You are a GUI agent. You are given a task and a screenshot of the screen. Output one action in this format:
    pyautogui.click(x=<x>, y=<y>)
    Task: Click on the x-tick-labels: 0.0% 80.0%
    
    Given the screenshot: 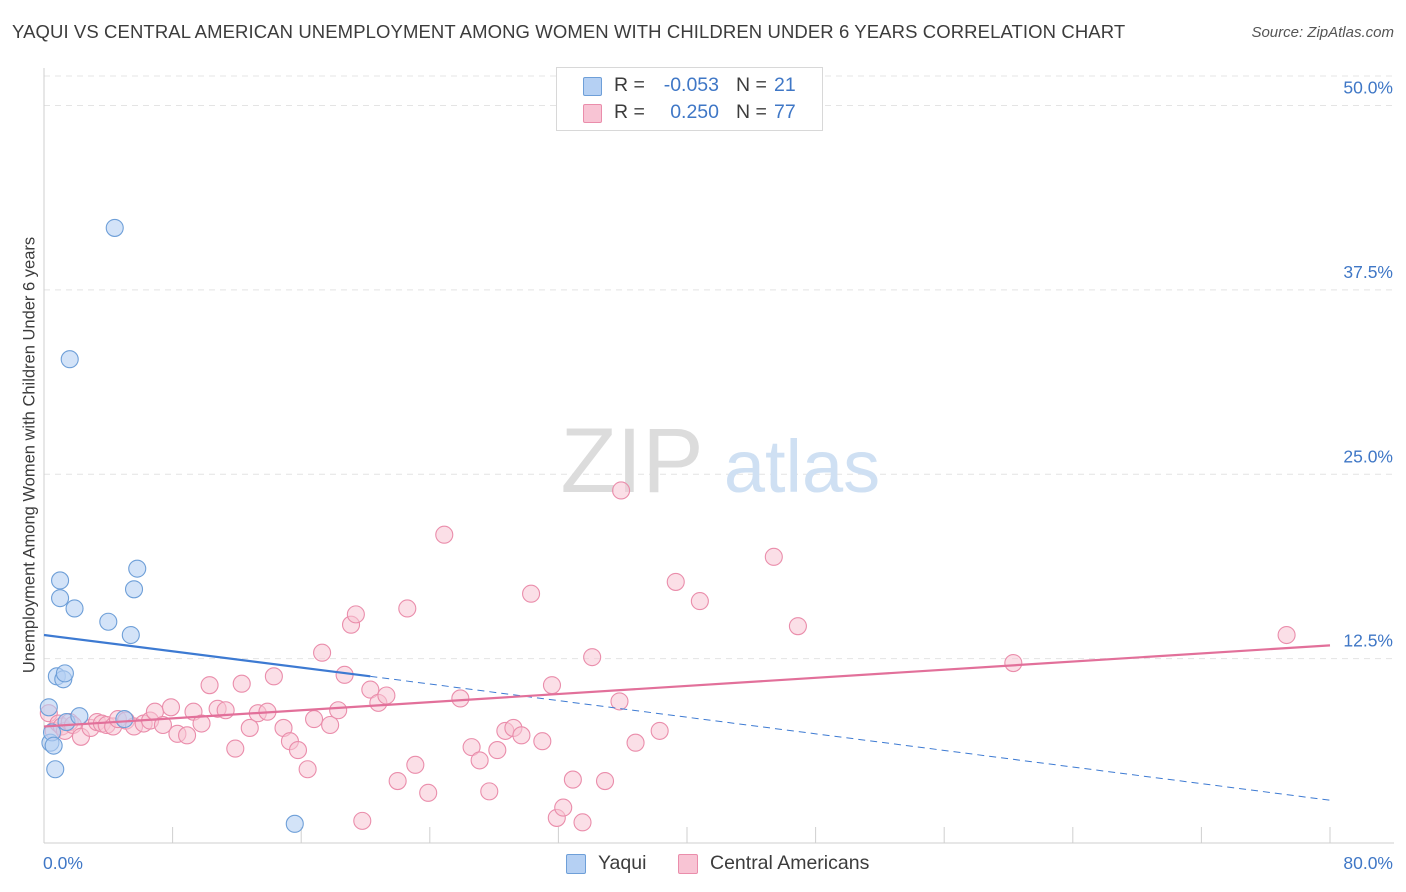 What is the action you would take?
    pyautogui.click(x=718, y=863)
    